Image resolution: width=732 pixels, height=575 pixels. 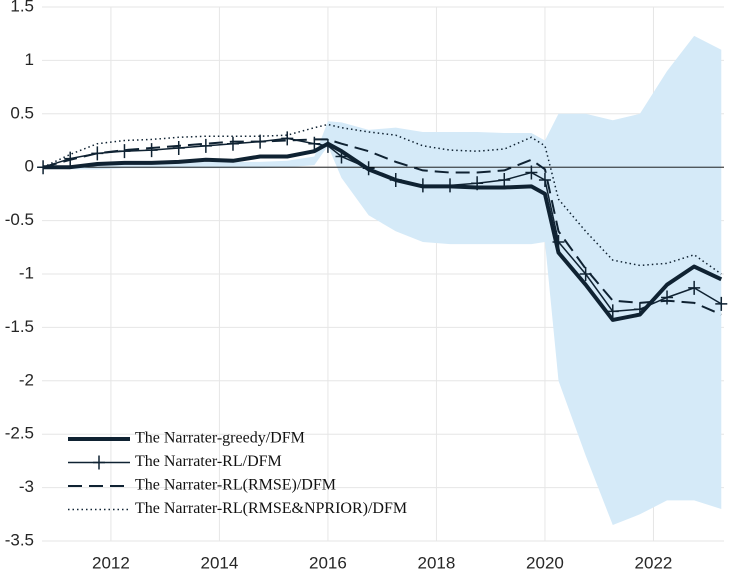 What do you see at coordinates (220, 438) in the screenshot?
I see `legend-label: The Narrater-greedy/DFM` at bounding box center [220, 438].